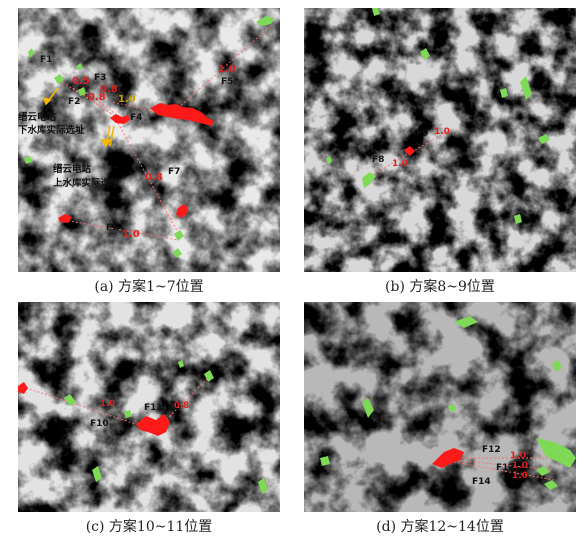 The height and width of the screenshot is (538, 584). I want to click on upper-reservoir-extra, so click(79, 66).